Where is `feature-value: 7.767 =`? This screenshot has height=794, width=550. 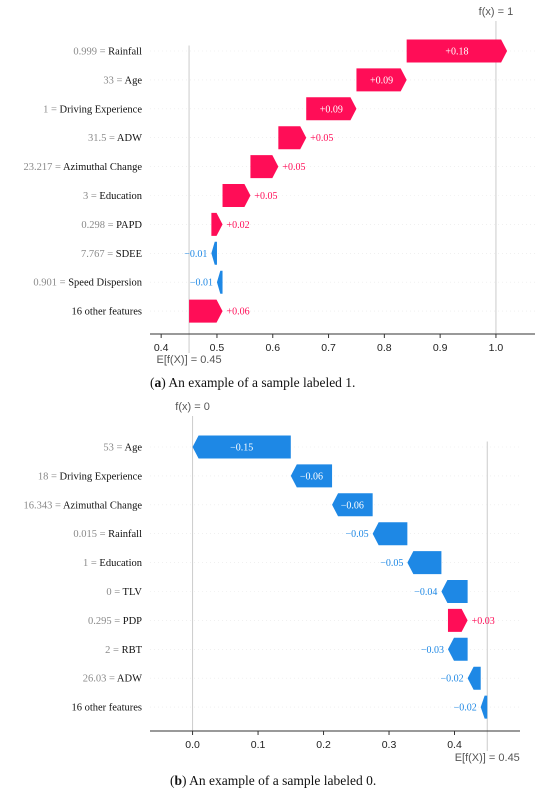 feature-value: 7.767 = is located at coordinates (98, 254).